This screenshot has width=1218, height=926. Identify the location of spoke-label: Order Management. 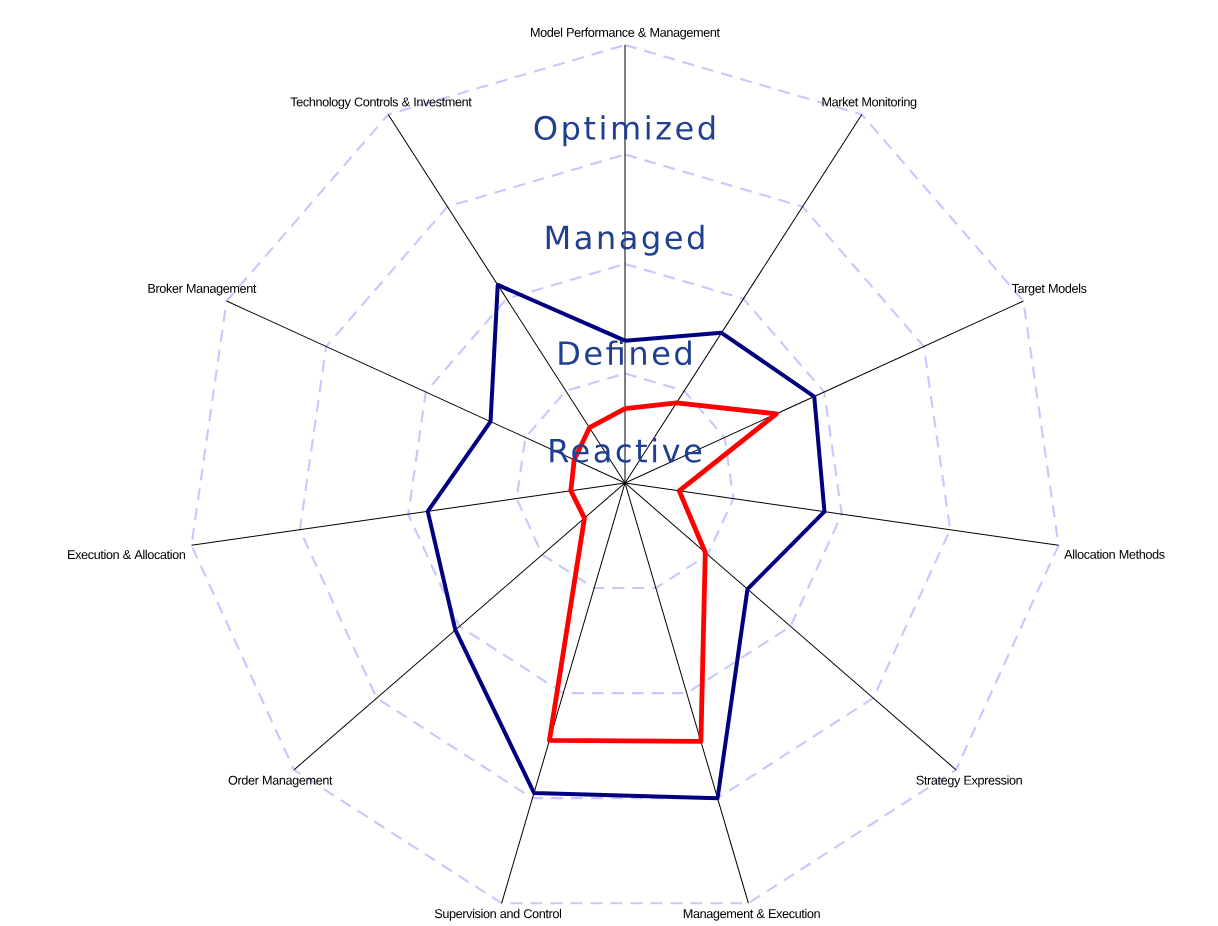
(280, 781).